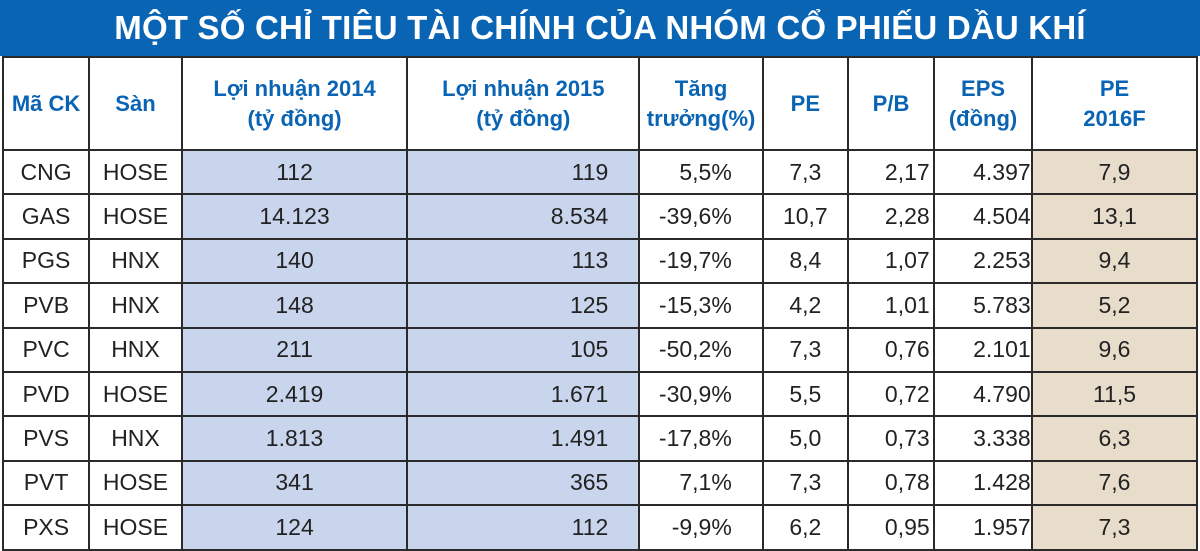 This screenshot has height=551, width=1200. I want to click on table-row: PVD HOSE 2.419 1.671 -30,9% 5,5 0,72 4.790 11,5, so click(600, 394).